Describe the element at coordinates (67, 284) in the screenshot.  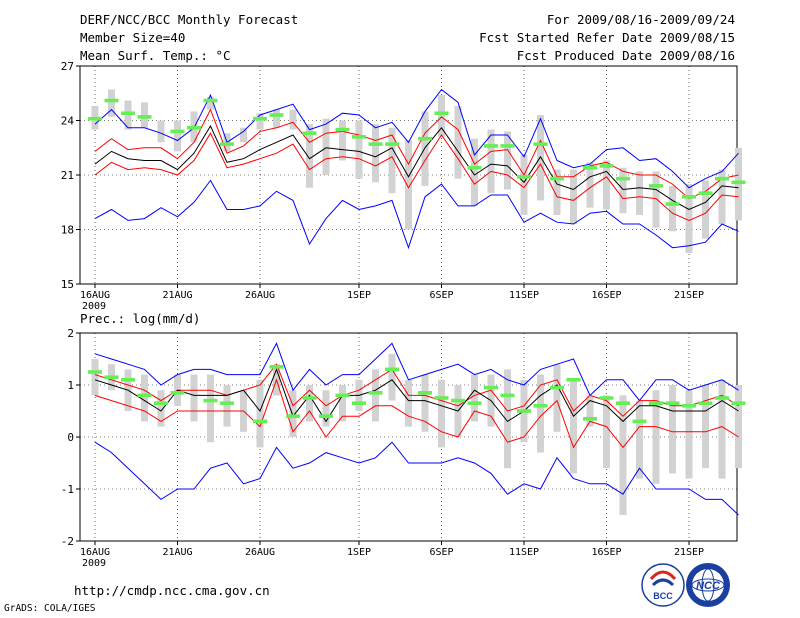
I see `y-tick-label: 15` at that location.